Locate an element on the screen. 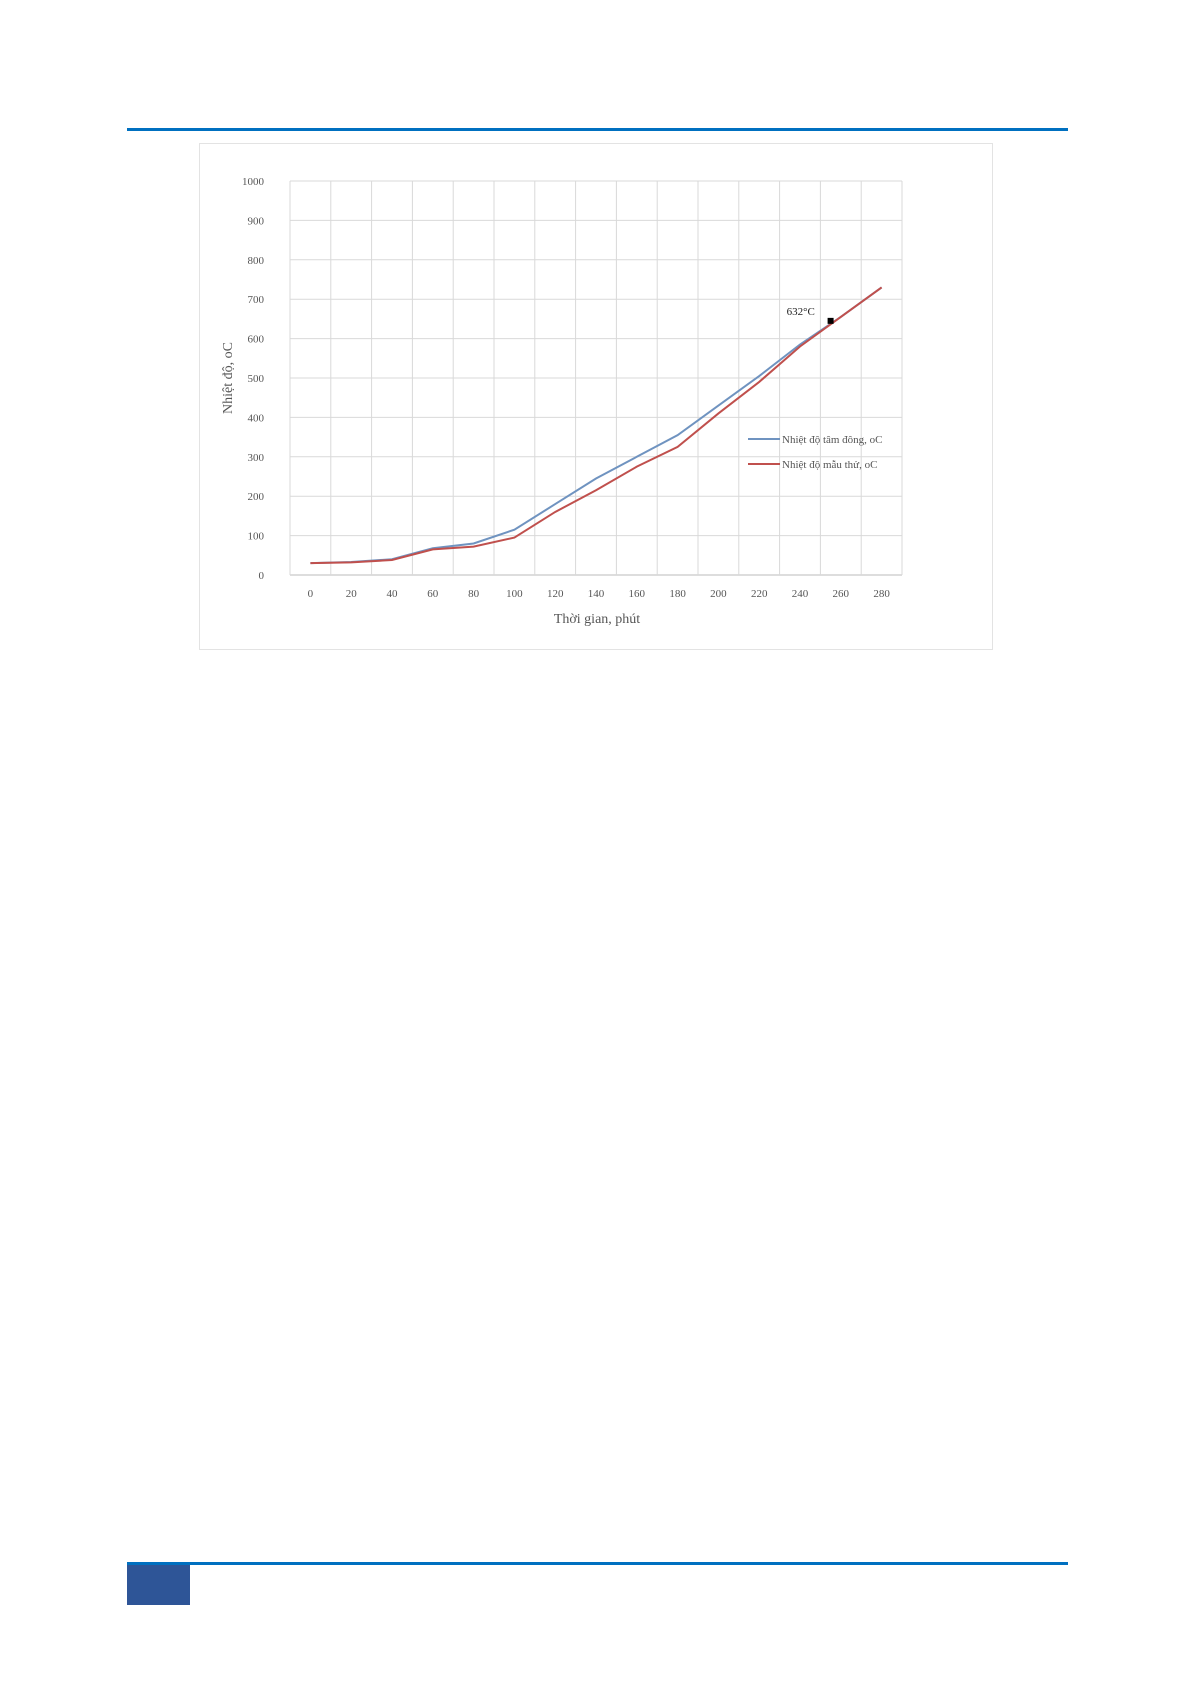  x-tick-label: 80 is located at coordinates (474, 594).